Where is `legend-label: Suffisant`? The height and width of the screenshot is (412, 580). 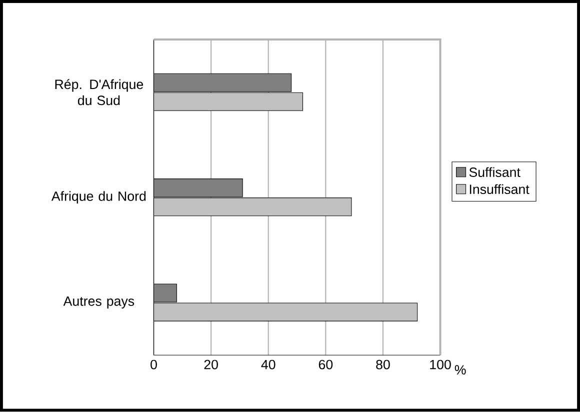
legend-label: Suffisant is located at coordinates (494, 172).